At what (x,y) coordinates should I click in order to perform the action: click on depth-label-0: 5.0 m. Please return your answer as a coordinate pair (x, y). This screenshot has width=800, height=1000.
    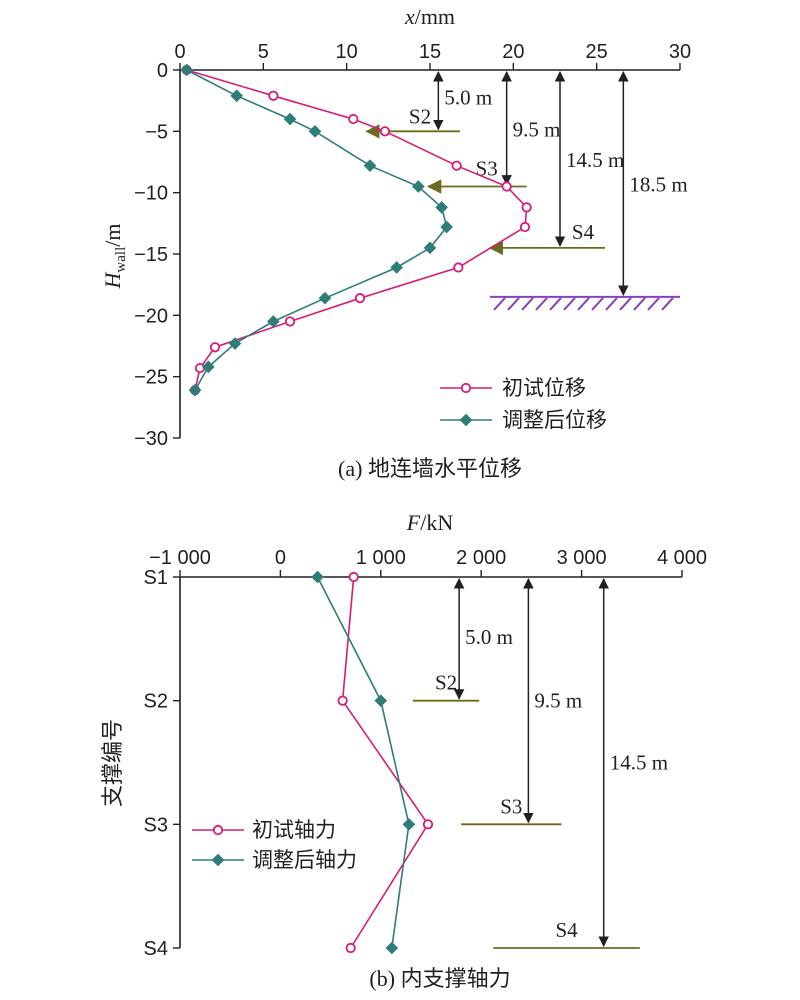
    Looking at the image, I should click on (468, 98).